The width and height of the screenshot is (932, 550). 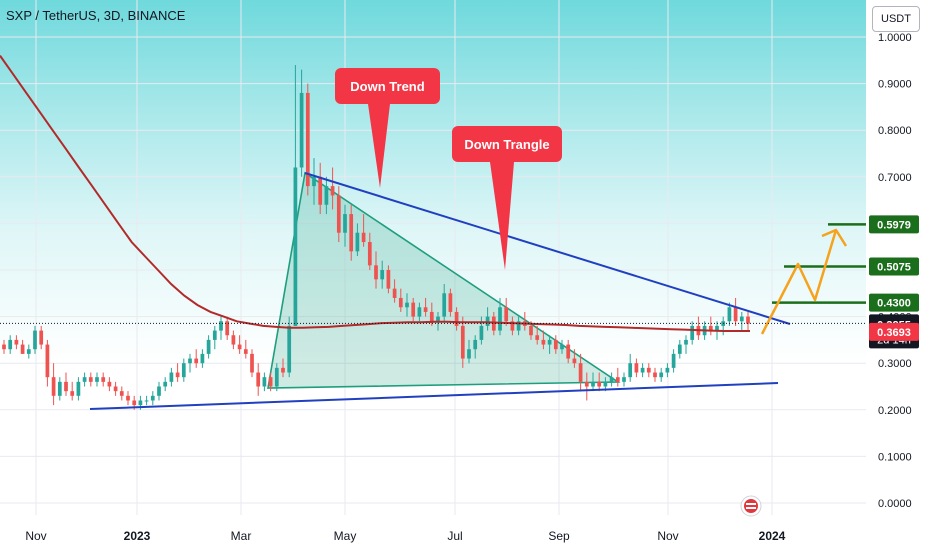 What do you see at coordinates (896, 19) in the screenshot?
I see `currency-button: USDT` at bounding box center [896, 19].